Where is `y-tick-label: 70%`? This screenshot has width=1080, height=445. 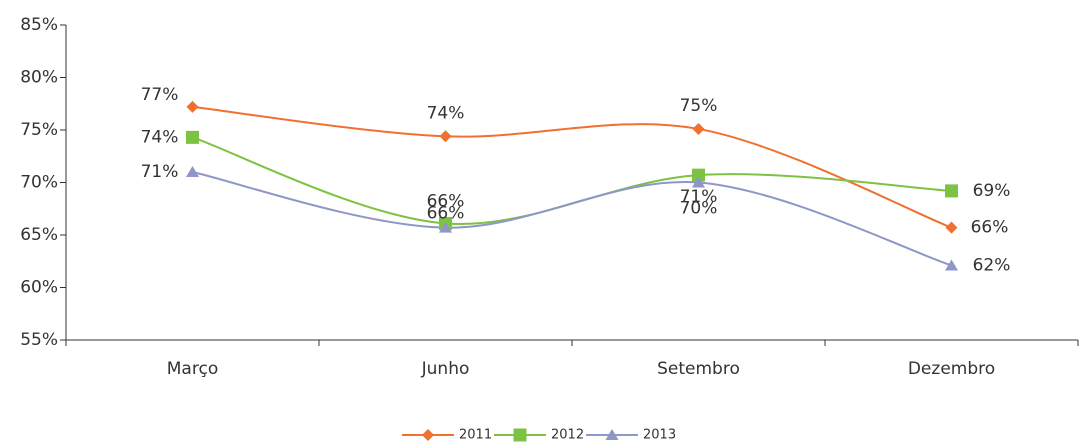
y-tick-label: 70% is located at coordinates (39, 183).